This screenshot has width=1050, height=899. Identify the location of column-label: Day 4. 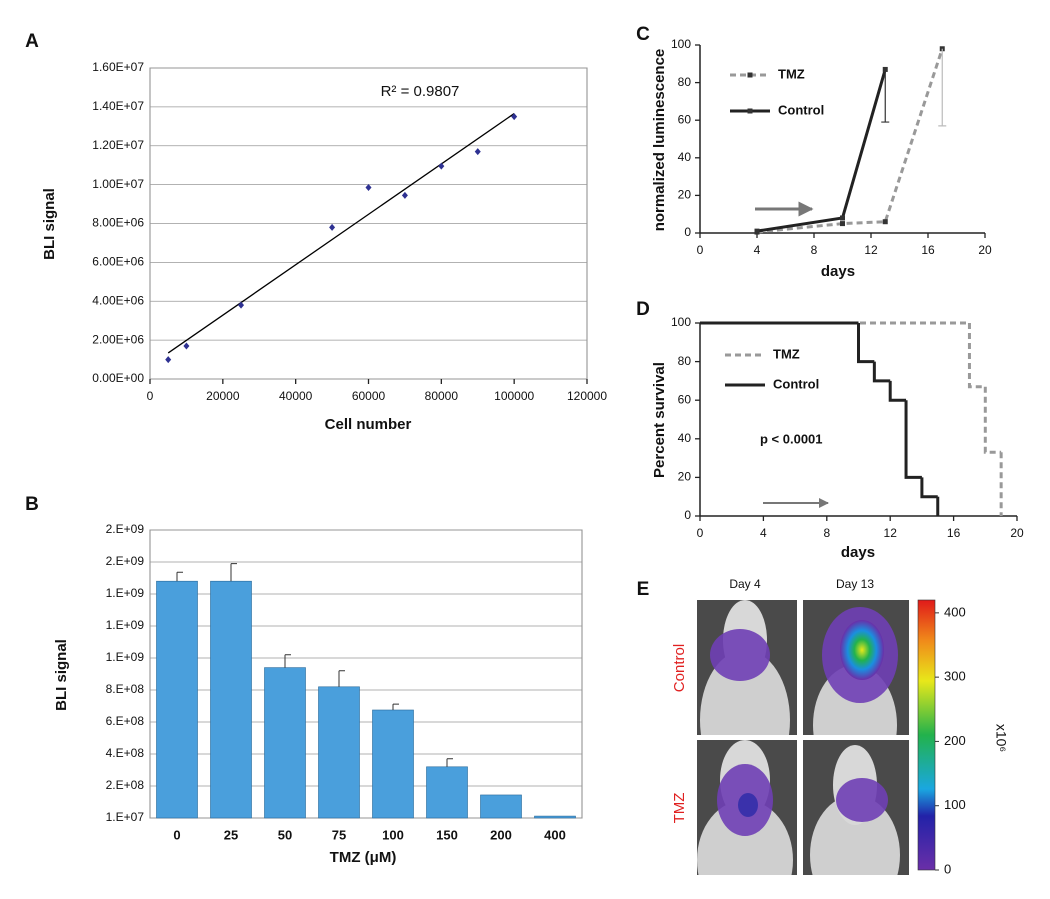
(745, 584).